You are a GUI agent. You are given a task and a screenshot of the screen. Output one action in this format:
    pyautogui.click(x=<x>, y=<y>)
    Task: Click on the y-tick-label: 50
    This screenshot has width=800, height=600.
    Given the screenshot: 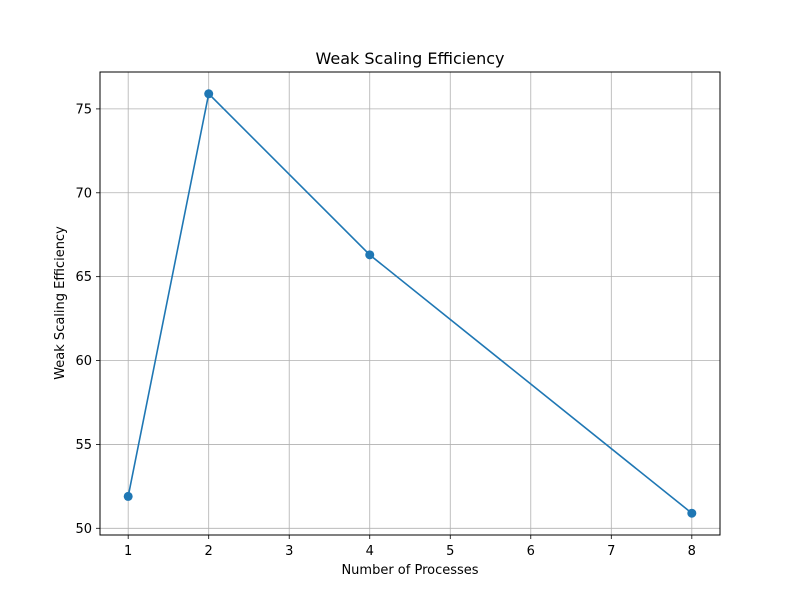 What is the action you would take?
    pyautogui.click(x=83, y=529)
    